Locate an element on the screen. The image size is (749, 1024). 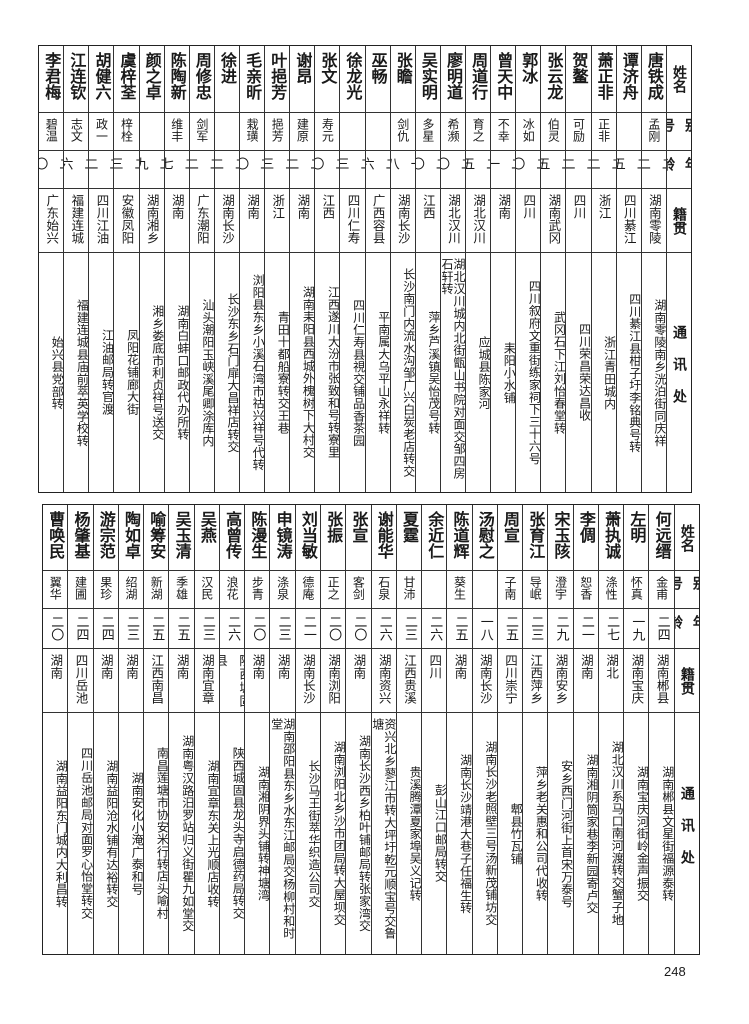
person-name: 吴玉清 is located at coordinates (181, 538).